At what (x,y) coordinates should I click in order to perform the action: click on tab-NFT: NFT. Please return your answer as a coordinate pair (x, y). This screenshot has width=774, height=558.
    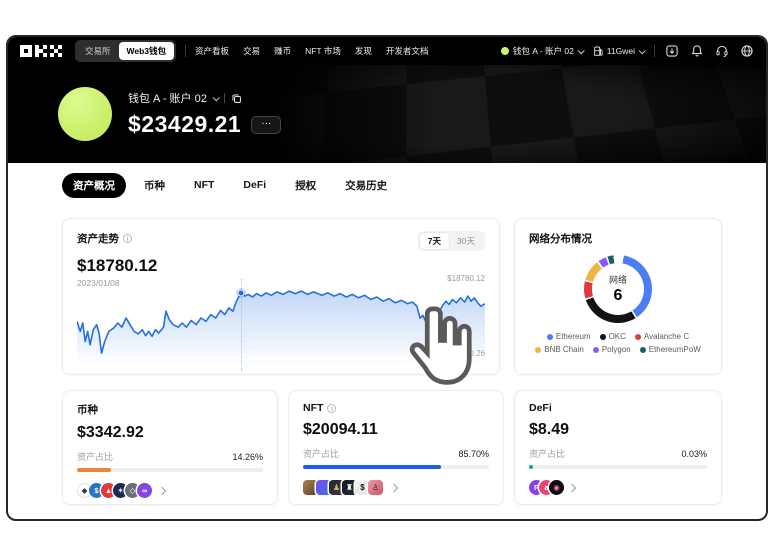
    Looking at the image, I should click on (204, 185).